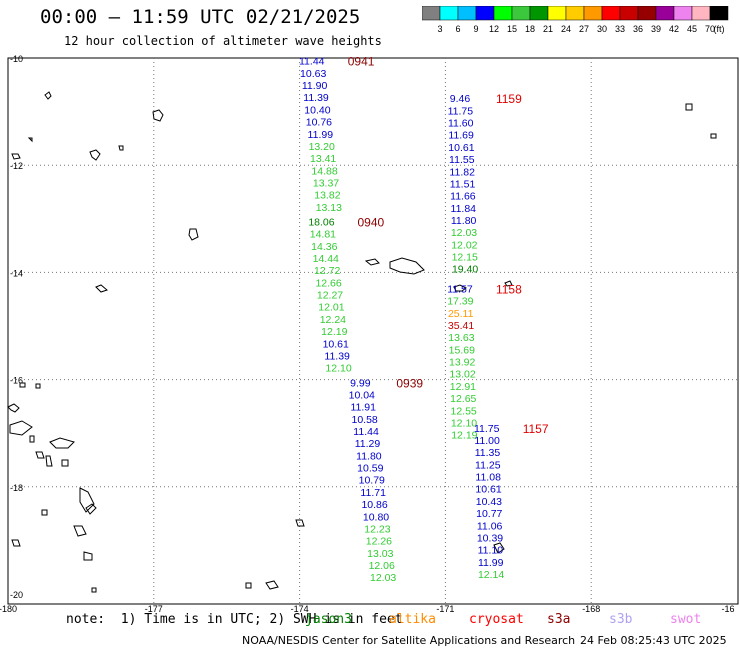 This screenshot has height=650, width=740. What do you see at coordinates (674, 29) in the screenshot?
I see `colorbar-tick-label: 42` at bounding box center [674, 29].